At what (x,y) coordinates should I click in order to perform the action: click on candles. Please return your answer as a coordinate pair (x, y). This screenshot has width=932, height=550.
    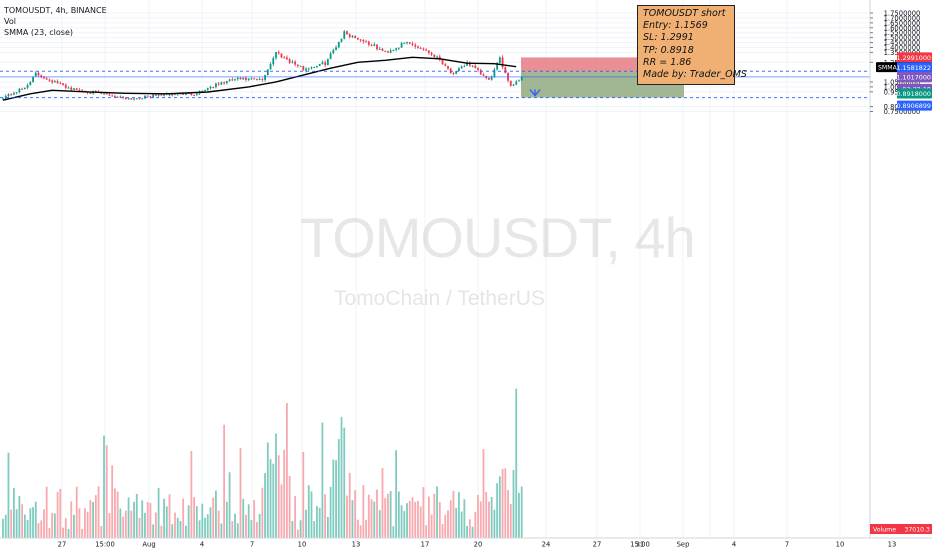
    Looking at the image, I should click on (262, 65).